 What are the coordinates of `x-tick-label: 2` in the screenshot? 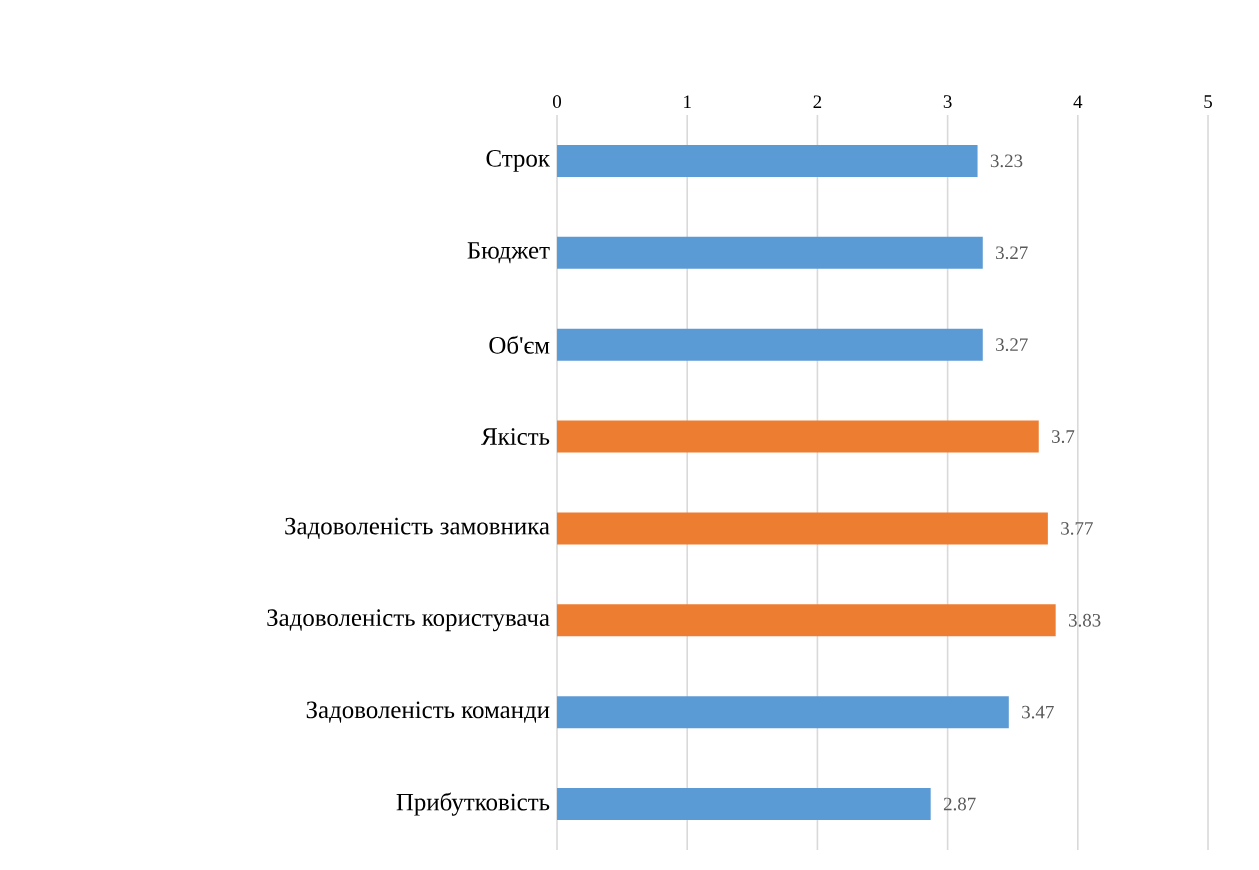 It's located at (817, 101).